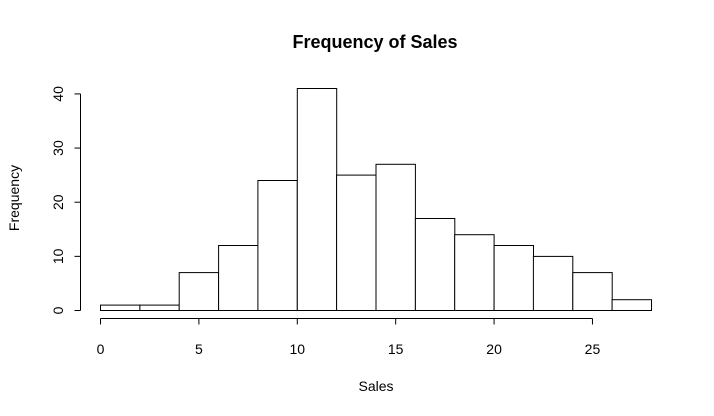 The width and height of the screenshot is (714, 416). What do you see at coordinates (101, 349) in the screenshot?
I see `x-tick-label: 0` at bounding box center [101, 349].